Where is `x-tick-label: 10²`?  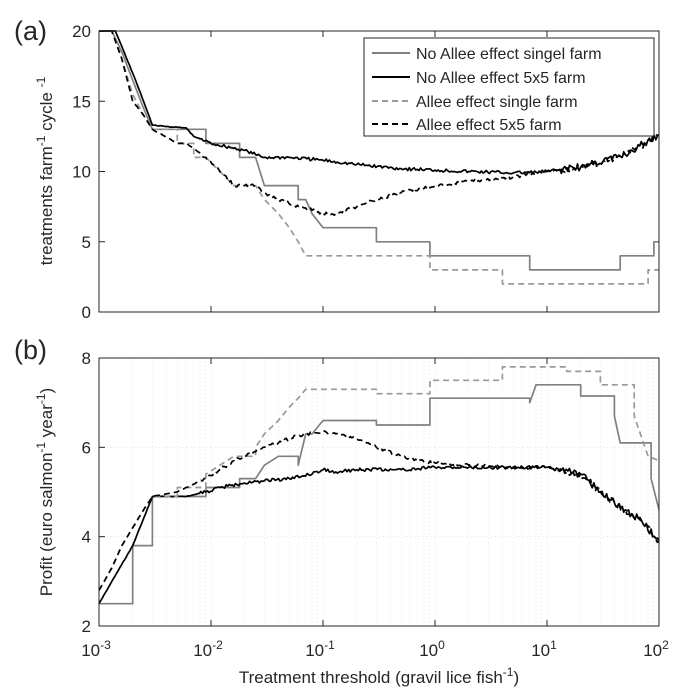
x-tick-label: 10² is located at coordinates (656, 649).